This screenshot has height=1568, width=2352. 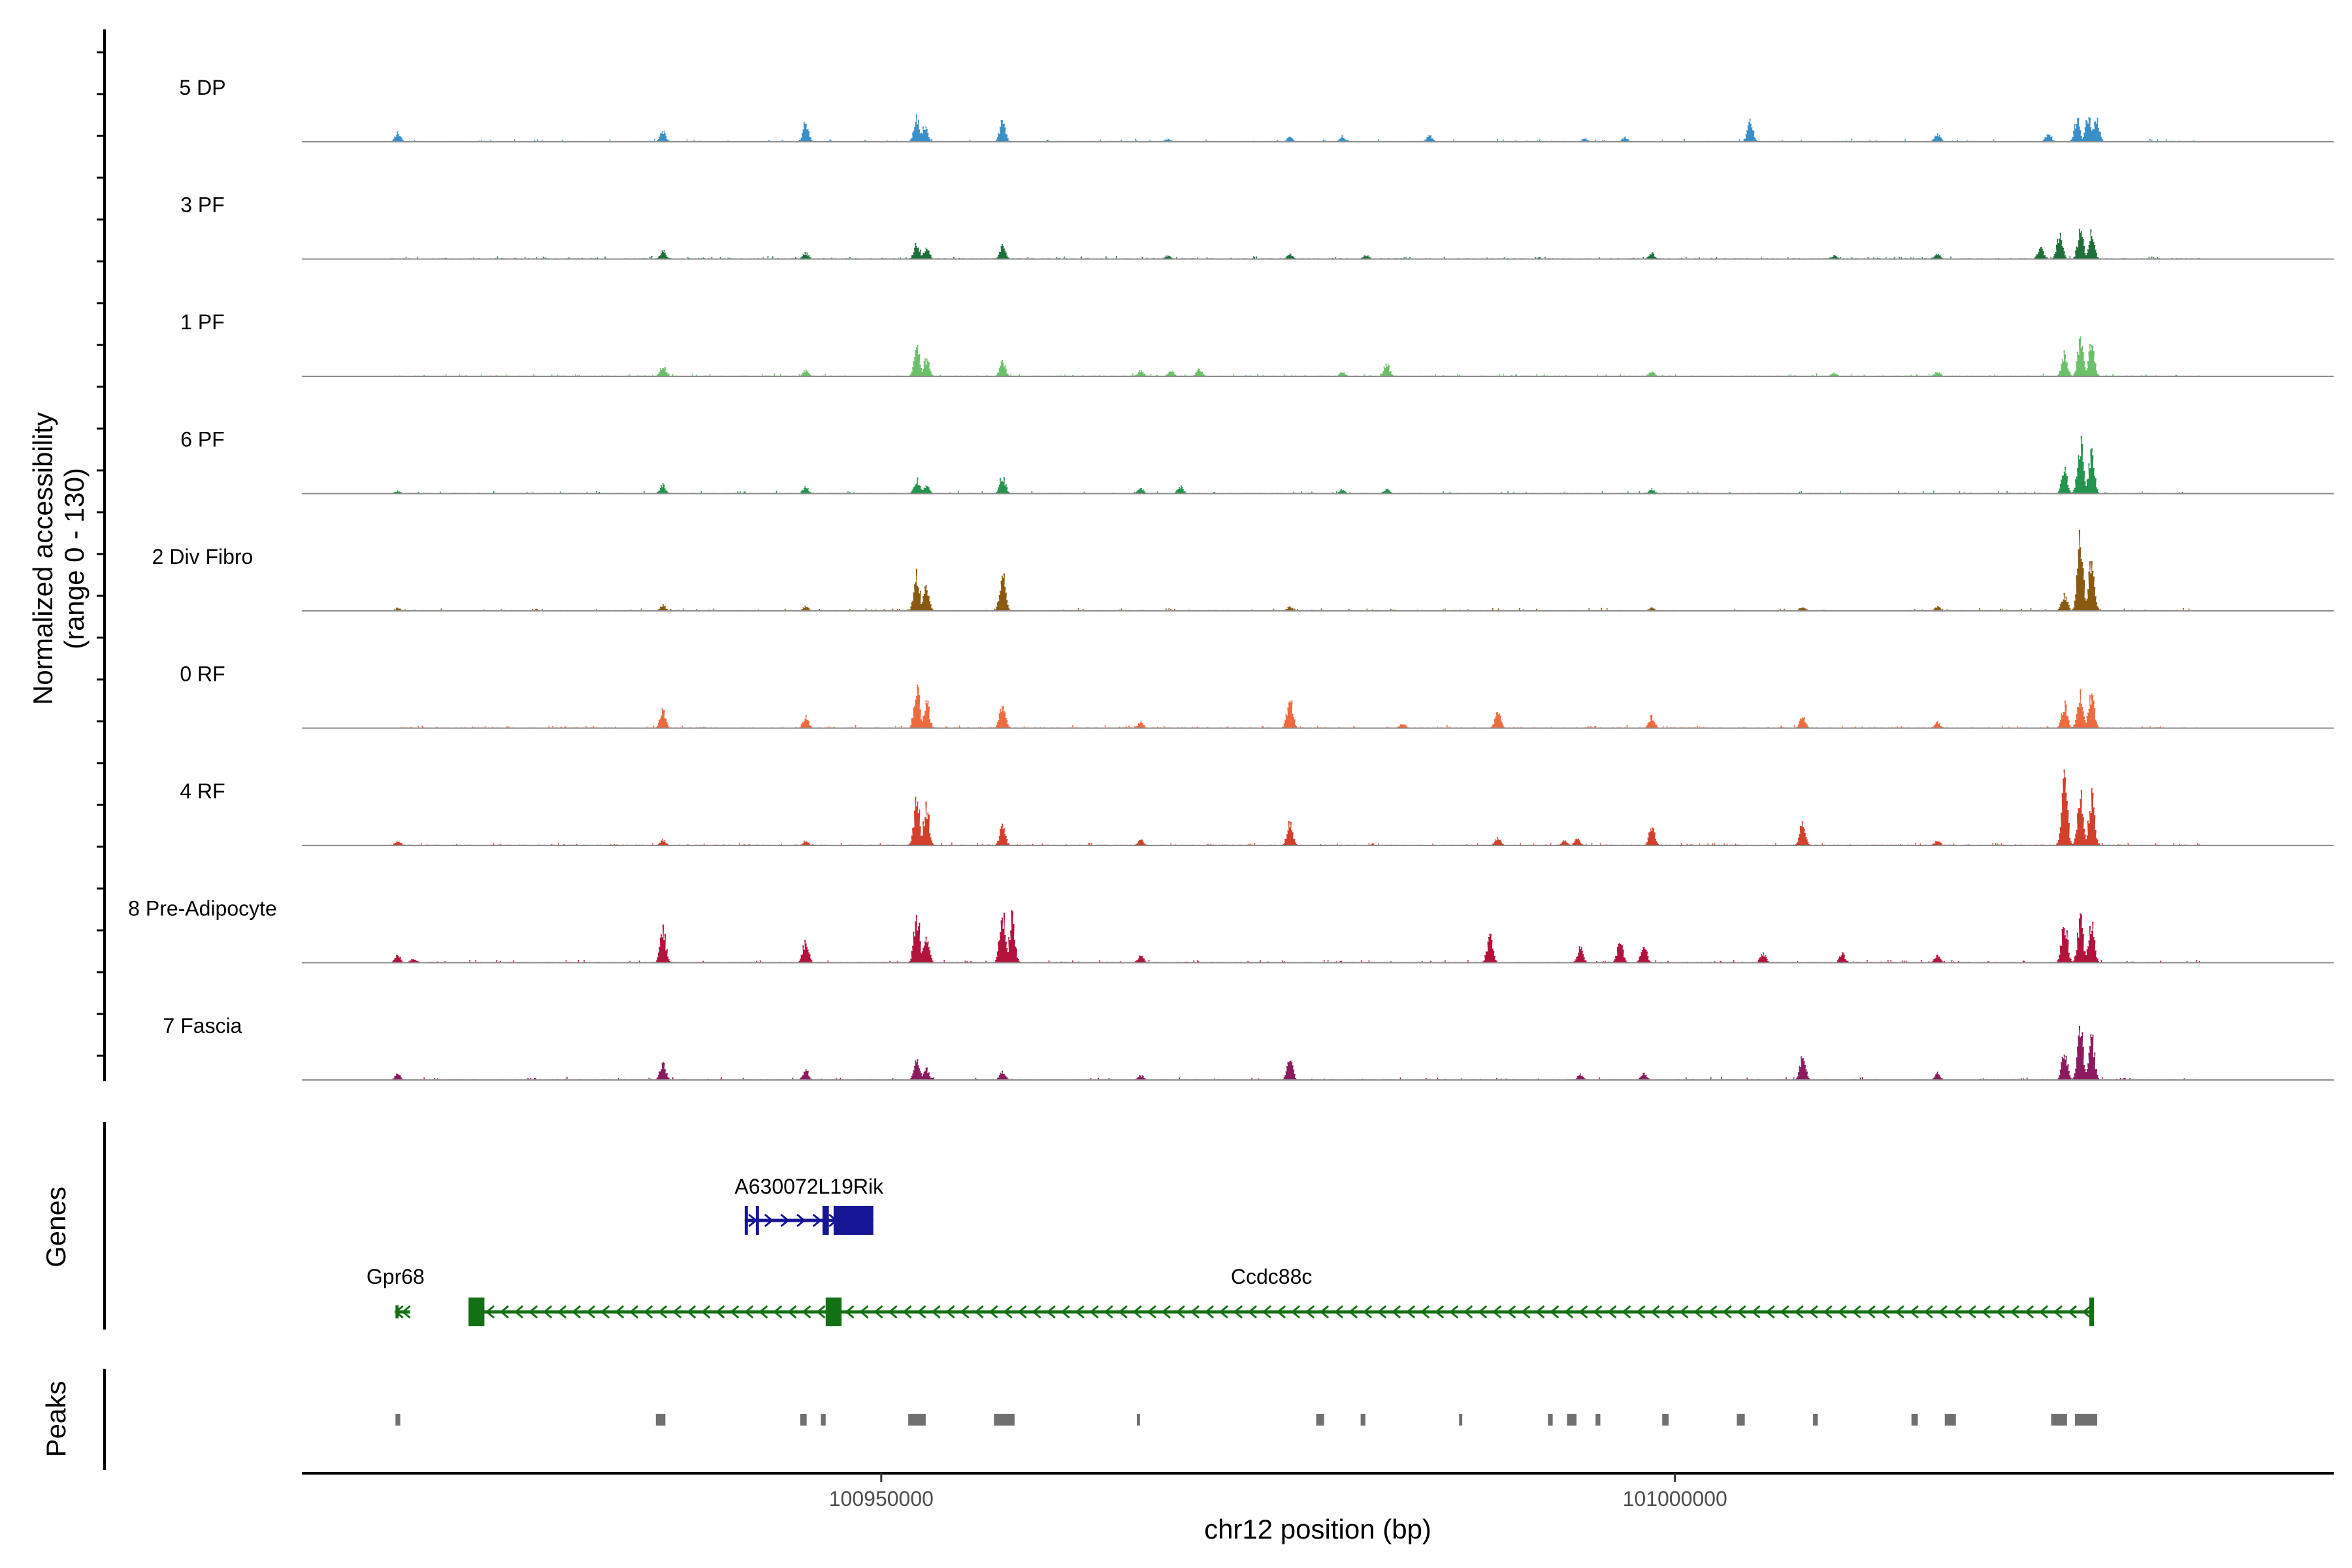 I want to click on peaks-panel, so click(x=1246, y=1420).